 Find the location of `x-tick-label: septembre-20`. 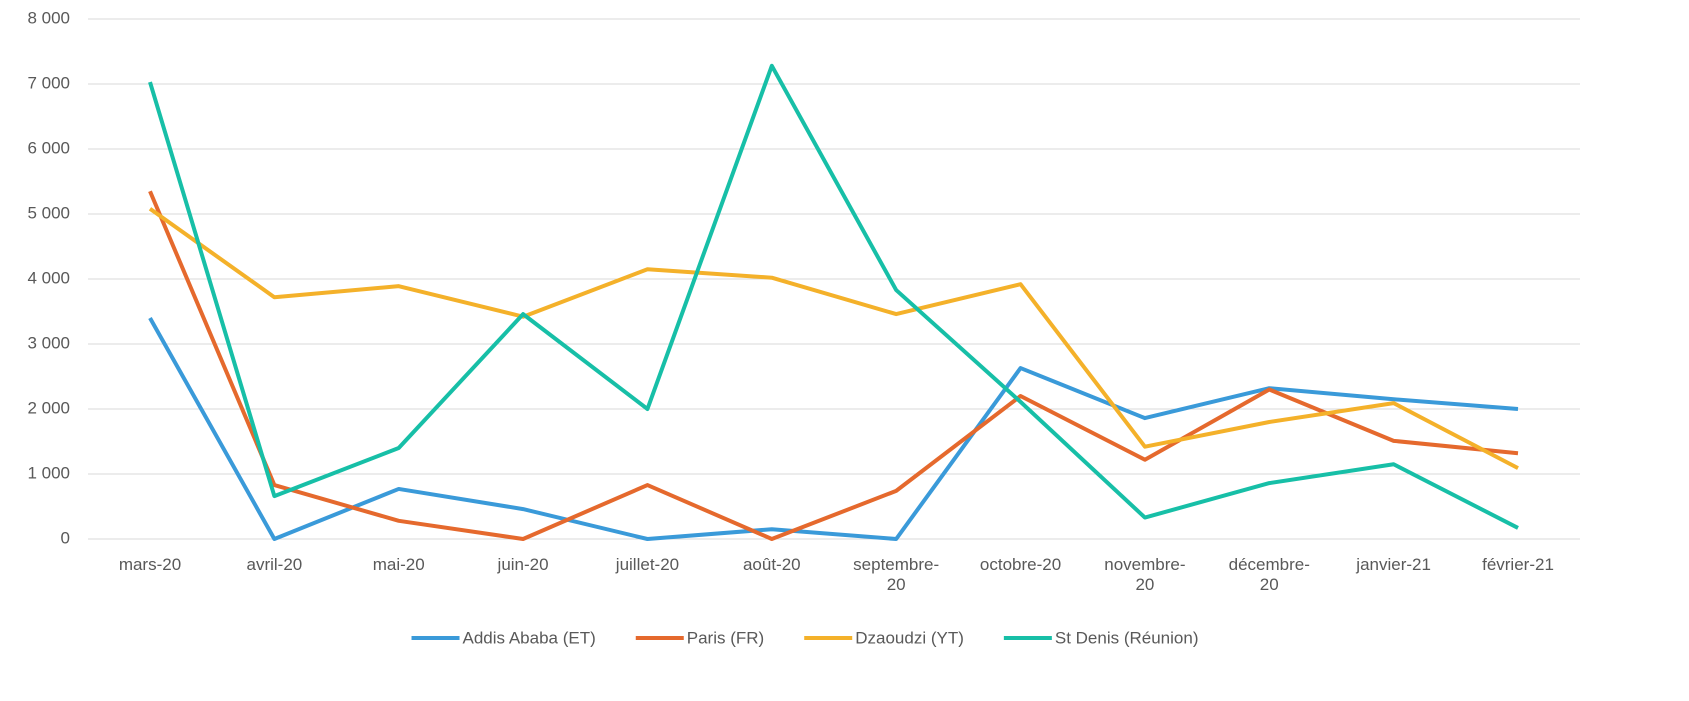

x-tick-label: septembre-20 is located at coordinates (896, 574).